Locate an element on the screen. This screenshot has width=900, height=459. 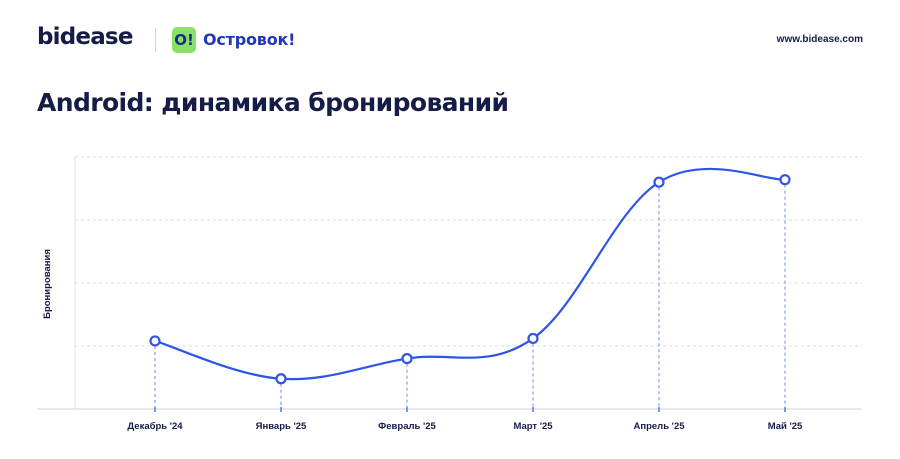
logo-divider is located at coordinates (155, 40).